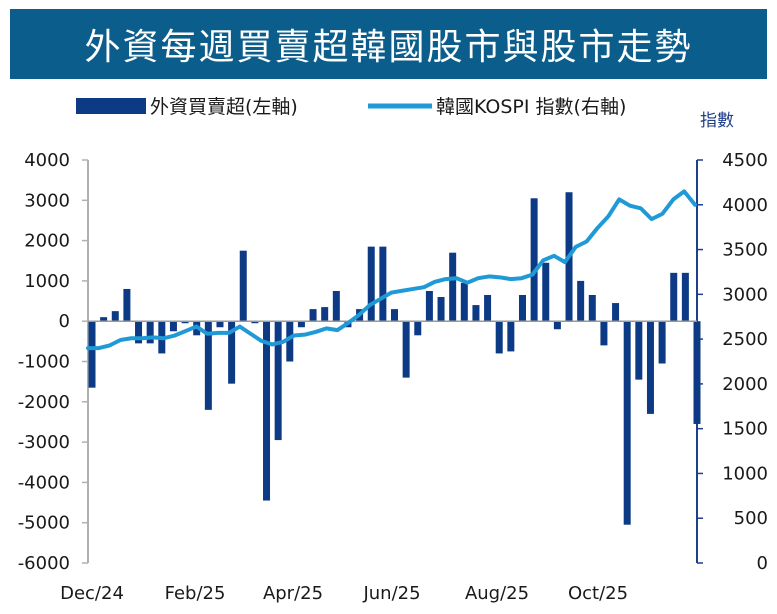 This screenshot has width=777, height=614. What do you see at coordinates (598, 593) in the screenshot?
I see `x-axis-tick-label: Oct/25` at bounding box center [598, 593].